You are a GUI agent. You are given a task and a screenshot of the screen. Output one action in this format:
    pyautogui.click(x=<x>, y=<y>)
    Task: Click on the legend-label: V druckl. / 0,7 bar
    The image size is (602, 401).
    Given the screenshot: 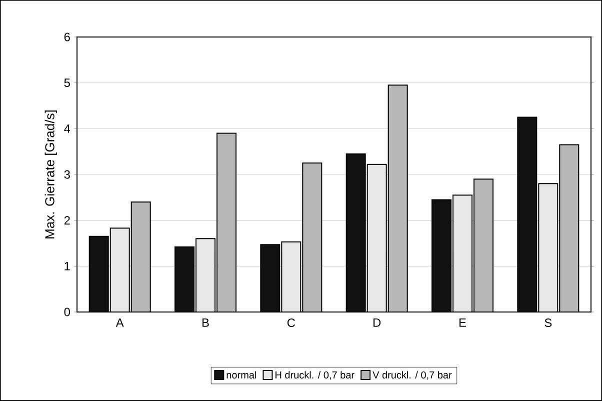 What is the action you would take?
    pyautogui.click(x=412, y=375)
    